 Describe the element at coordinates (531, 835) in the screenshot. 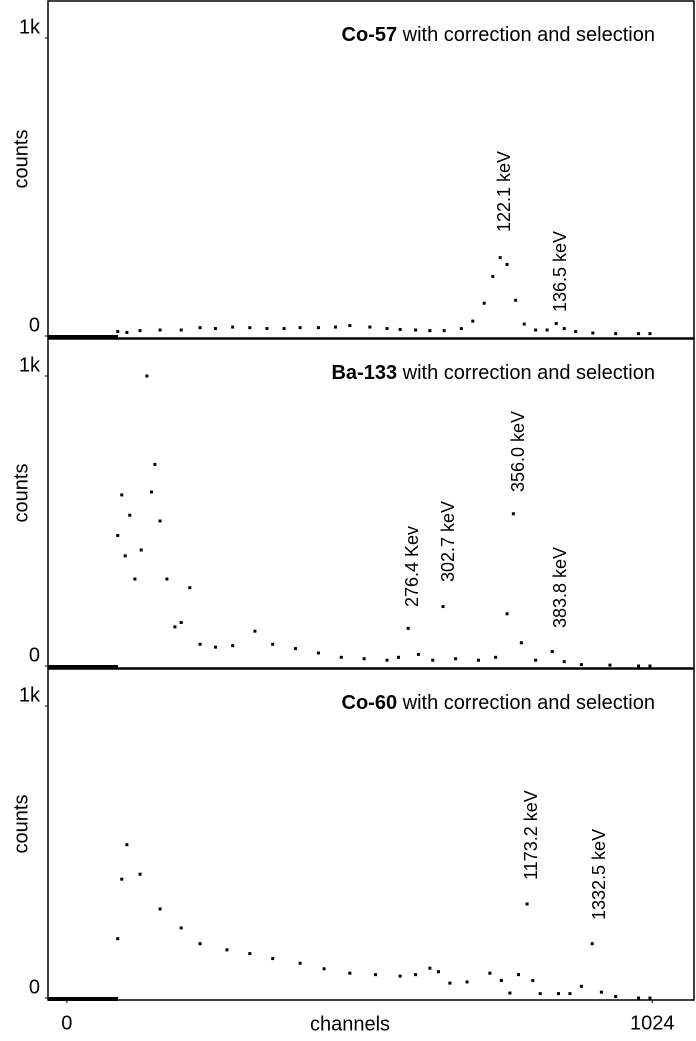

I see `peak-annotation: 1173.2 keV` at that location.